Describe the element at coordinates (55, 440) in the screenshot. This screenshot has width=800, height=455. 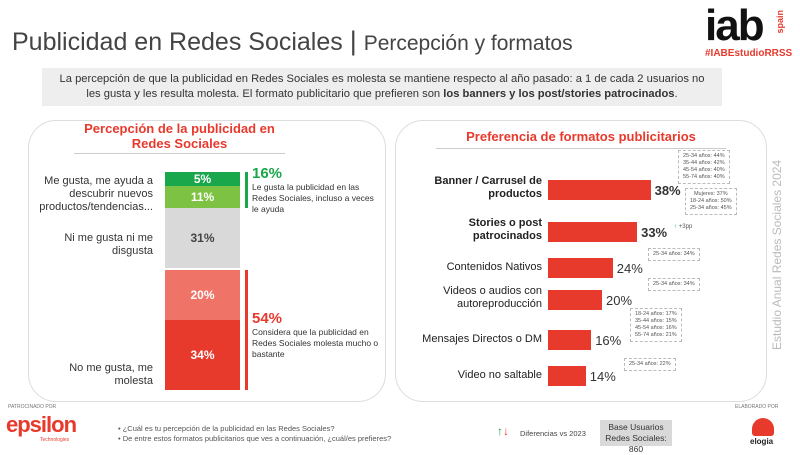
I see `sponsor-sub: Technologies` at that location.